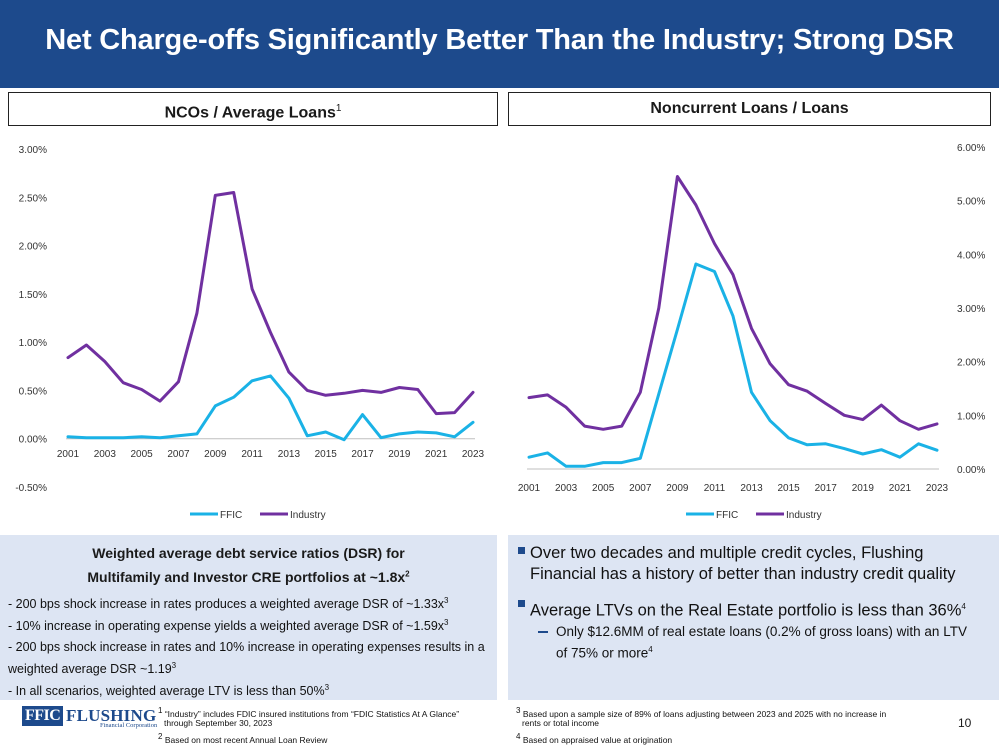  I want to click on y-tick-label: 6.00%, so click(971, 148).